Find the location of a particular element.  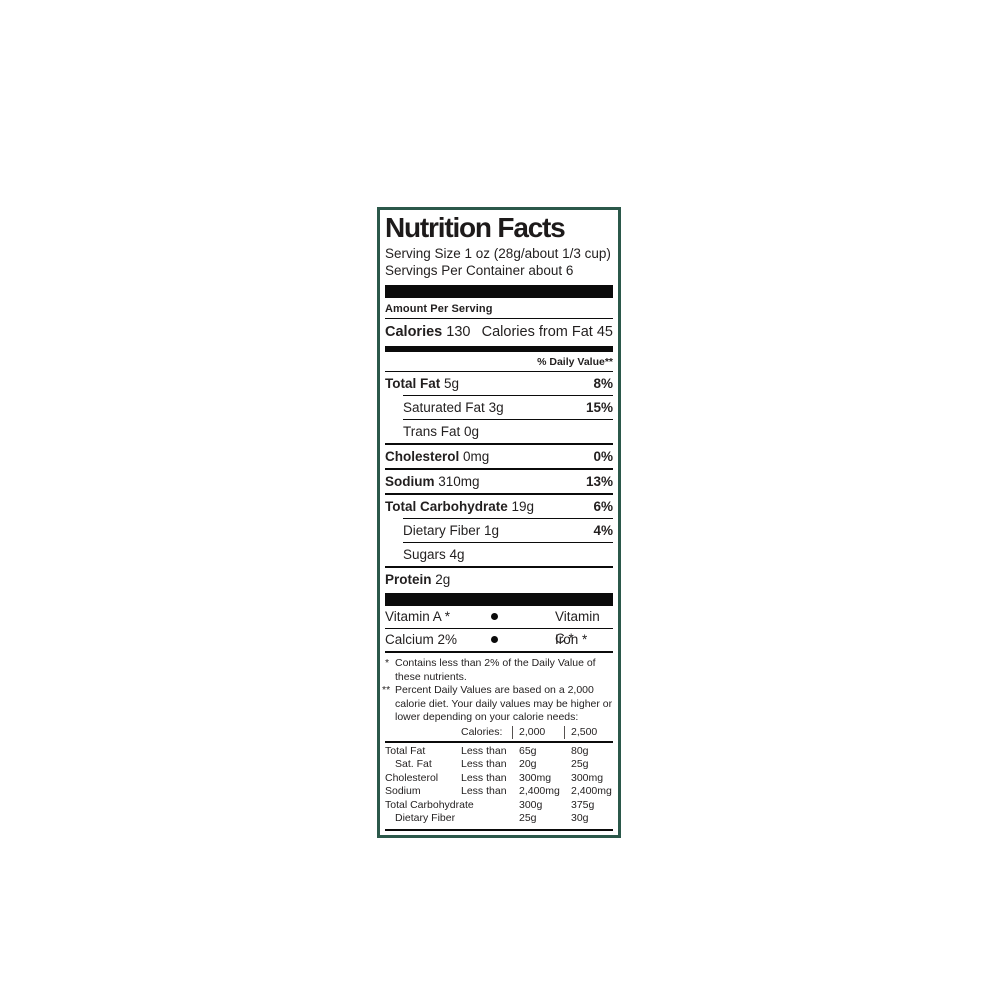

vitamin-section-end-rule is located at coordinates (499, 652).